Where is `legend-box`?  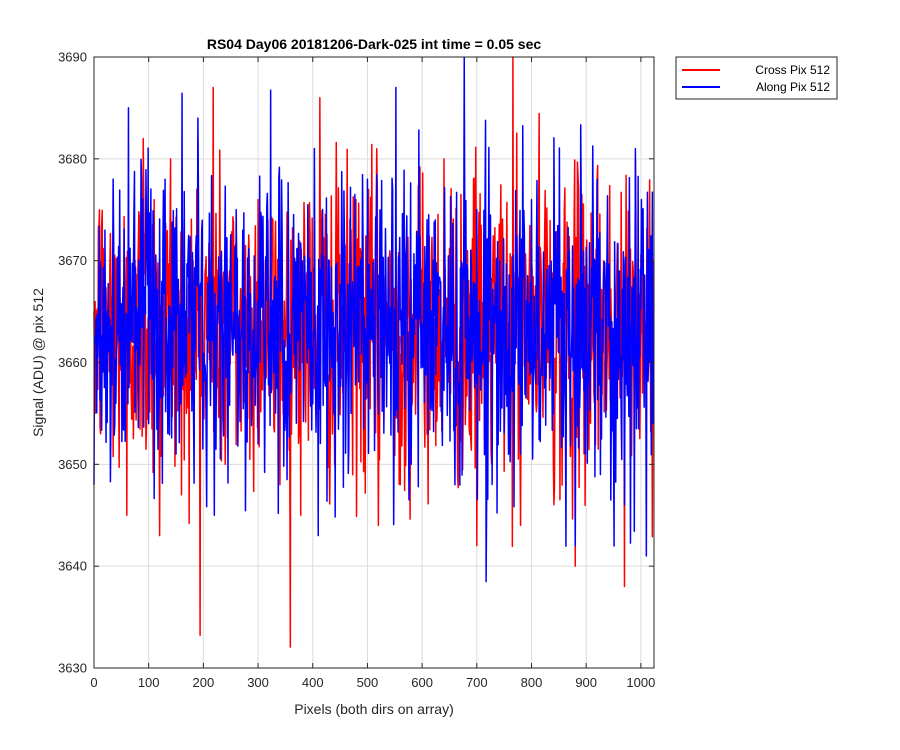 legend-box is located at coordinates (756, 78).